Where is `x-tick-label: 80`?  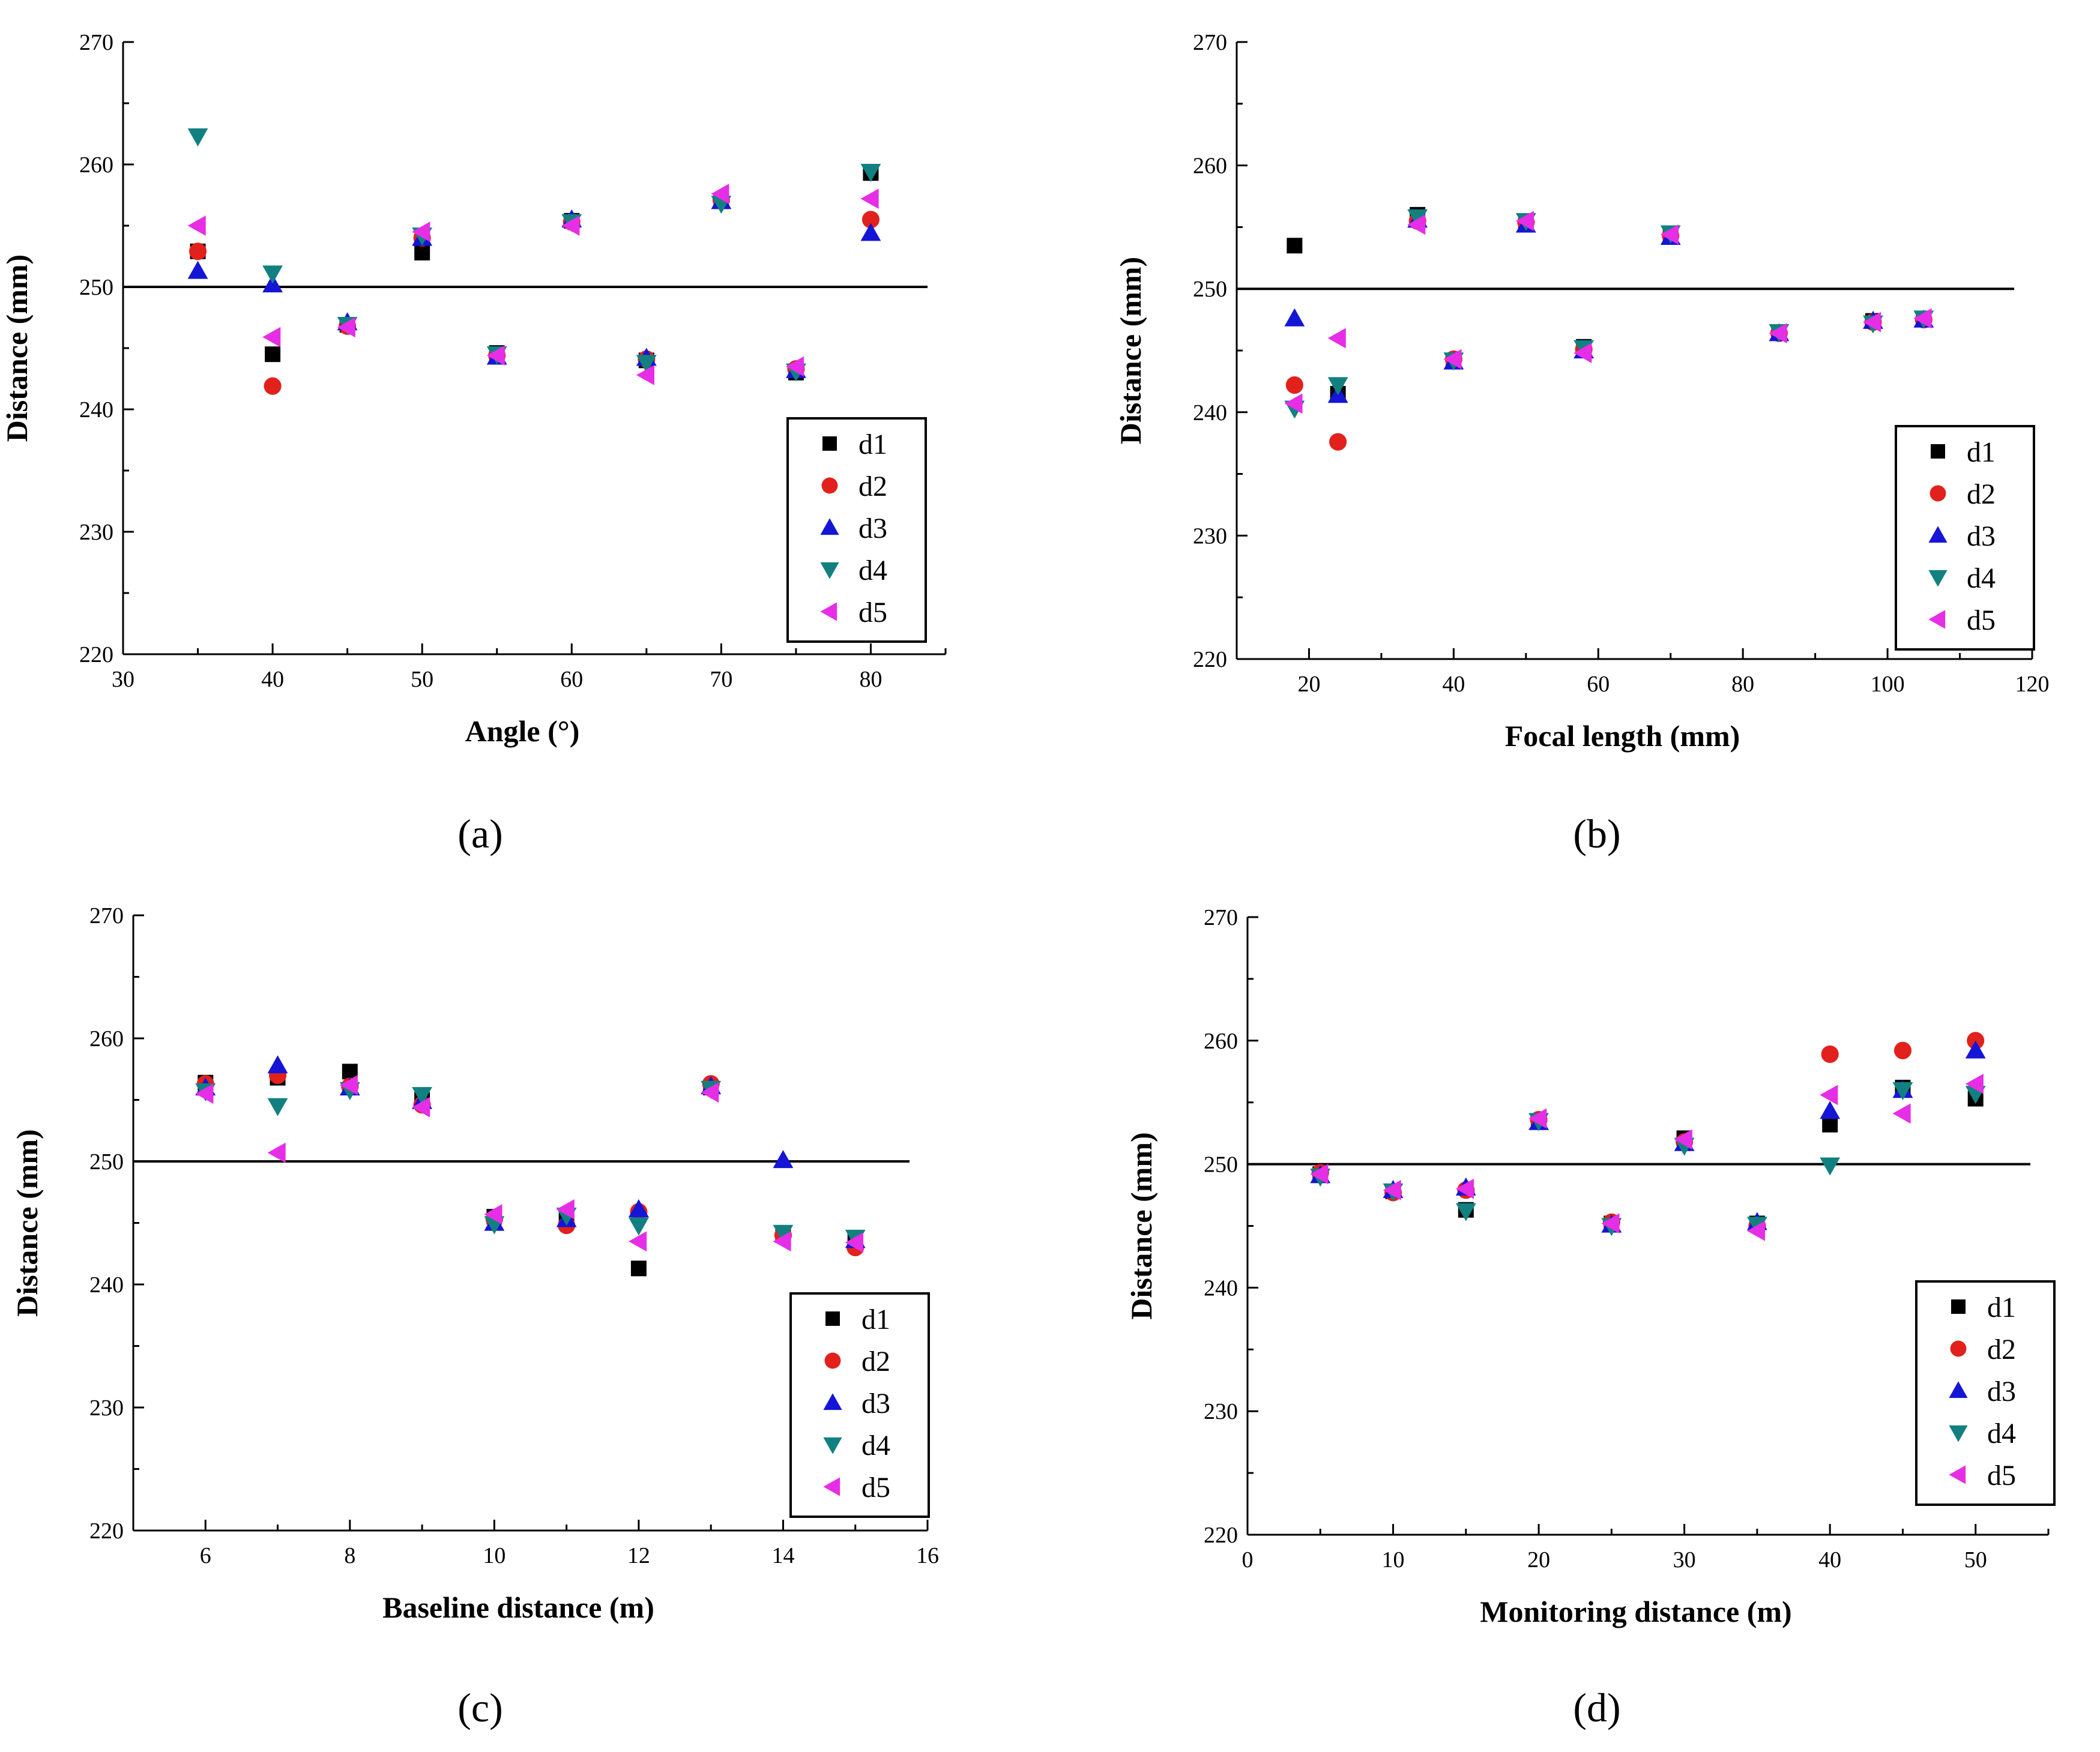 x-tick-label: 80 is located at coordinates (871, 679).